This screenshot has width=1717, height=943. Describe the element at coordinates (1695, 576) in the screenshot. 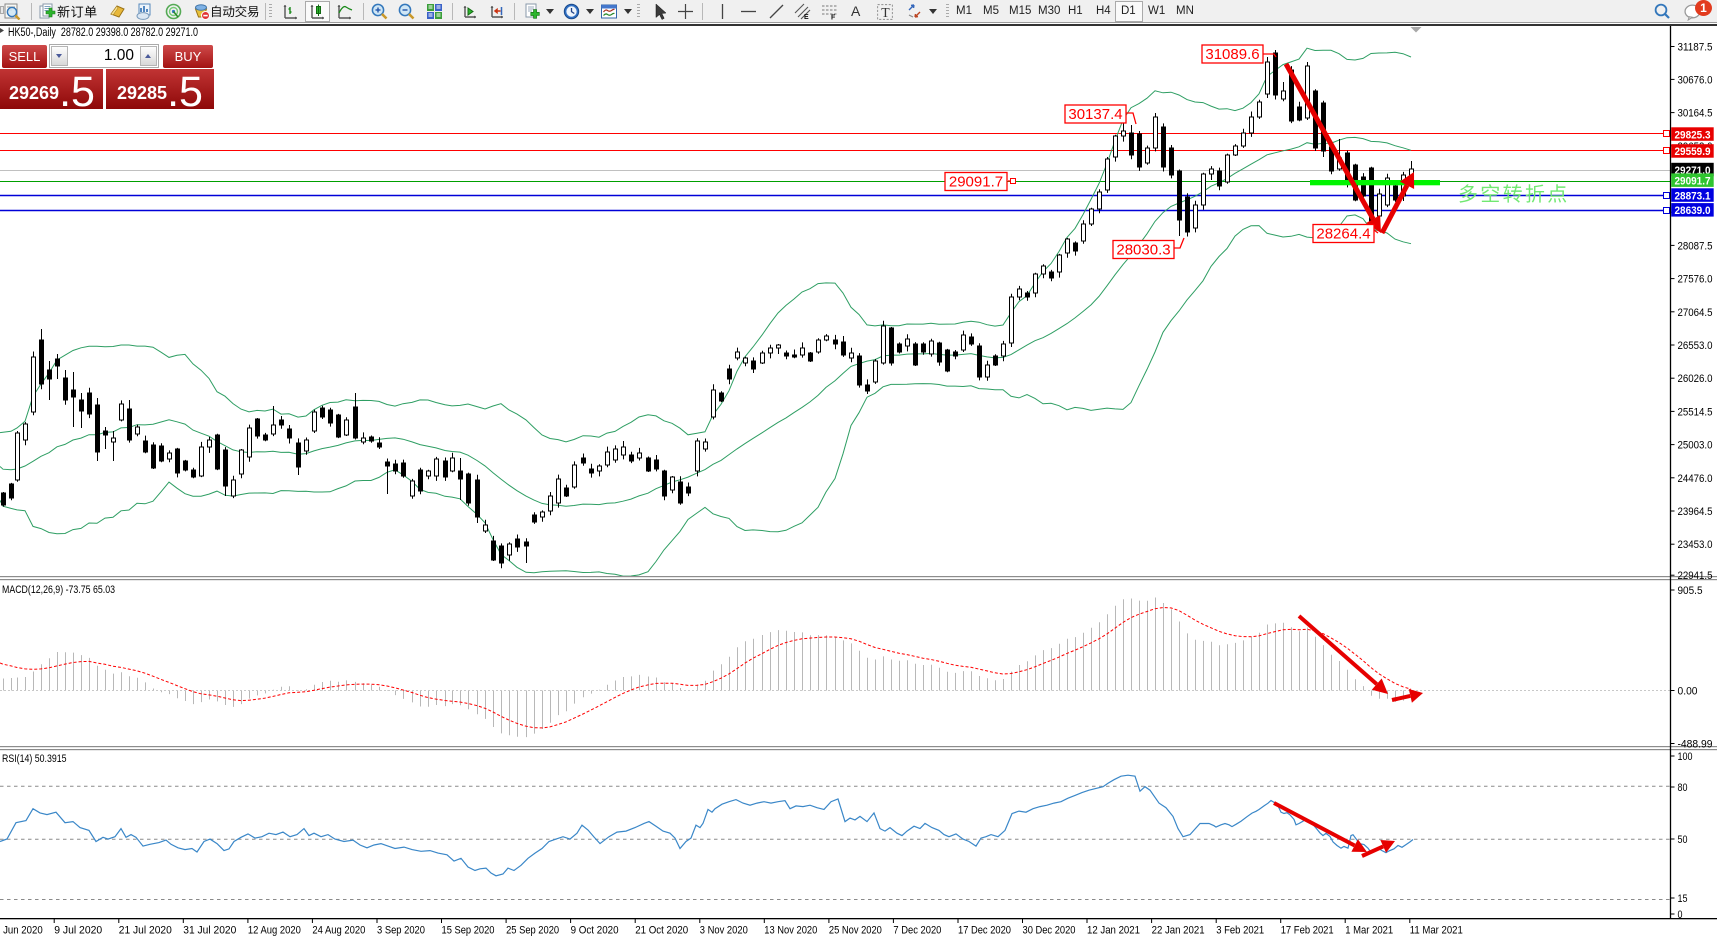

I see `svg-text: 22941.5` at that location.